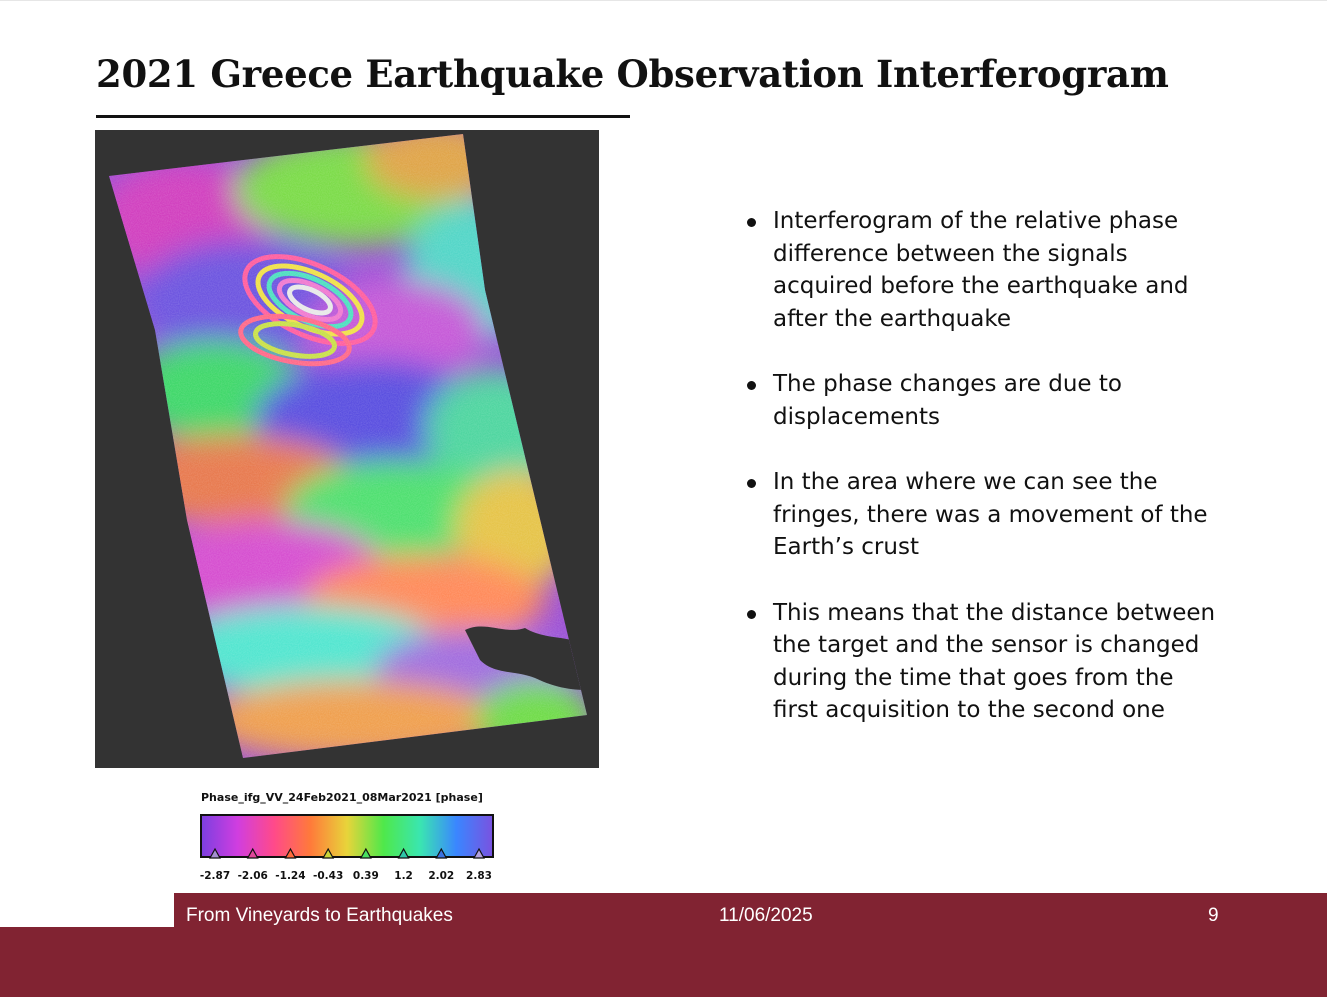 This screenshot has height=997, width=1327. Describe the element at coordinates (253, 876) in the screenshot. I see `colorbar-tick-label: -2.06` at that location.